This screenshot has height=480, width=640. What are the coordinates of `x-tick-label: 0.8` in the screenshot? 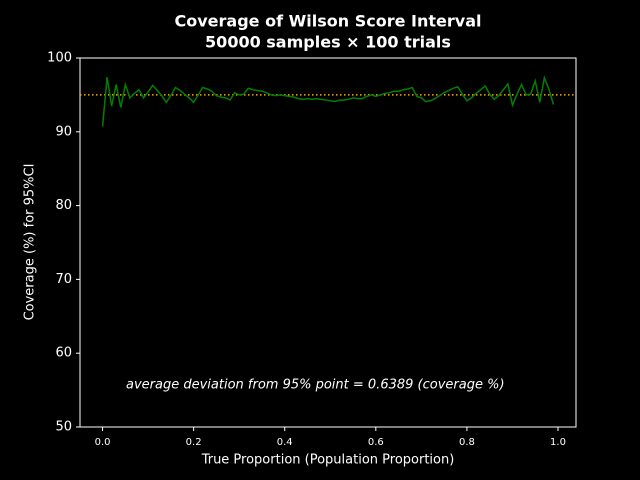 It's located at (467, 442).